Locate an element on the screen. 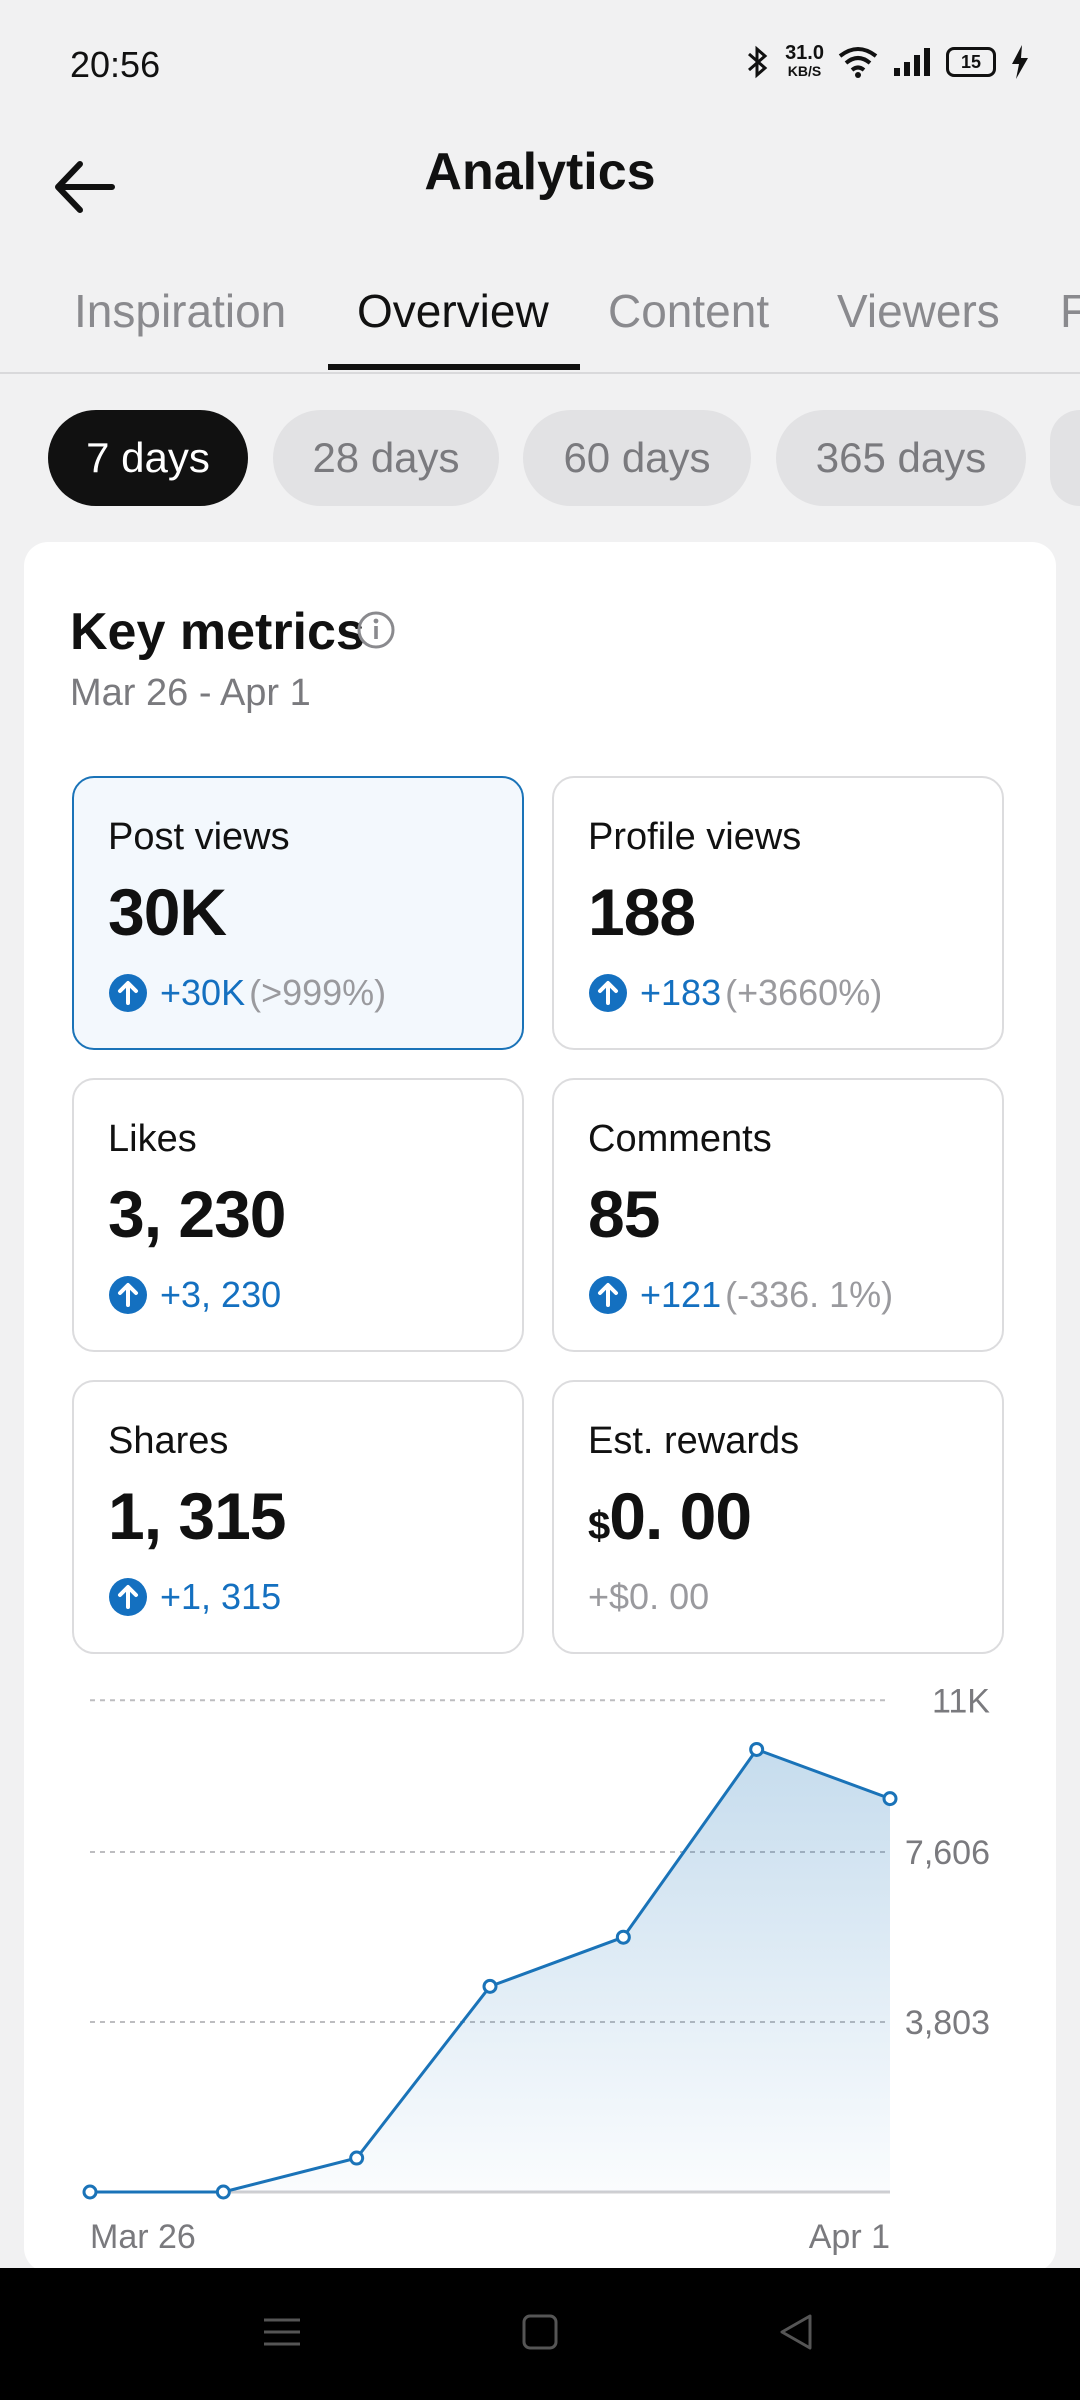 The height and width of the screenshot is (2400, 1080). bluetooth-icon is located at coordinates (758, 62).